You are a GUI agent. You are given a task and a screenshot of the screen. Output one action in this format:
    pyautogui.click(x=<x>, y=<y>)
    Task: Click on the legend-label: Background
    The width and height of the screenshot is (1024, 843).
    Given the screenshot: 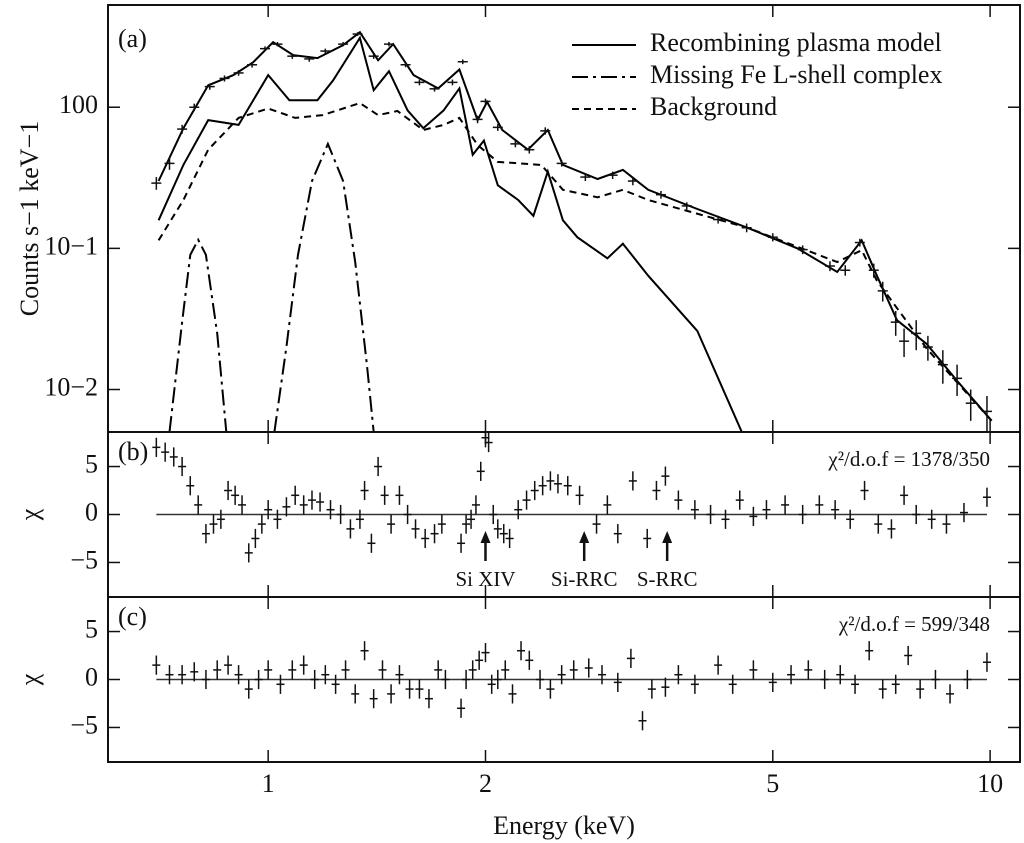 What is the action you would take?
    pyautogui.click(x=713, y=106)
    